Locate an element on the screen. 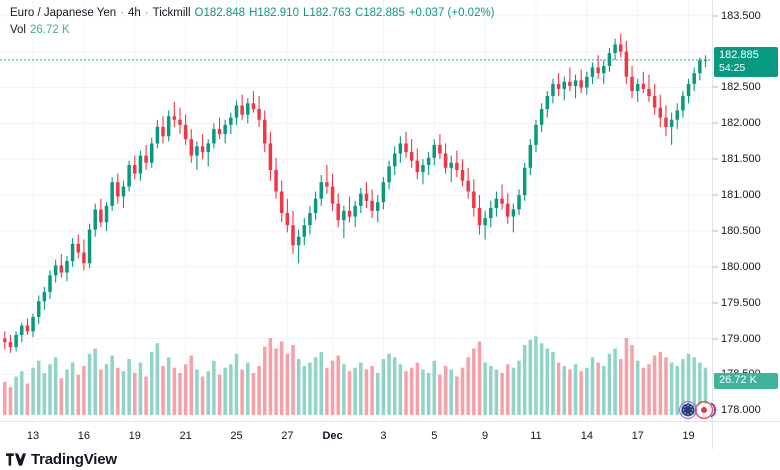 The image size is (780, 470). time-tick-label: 17 is located at coordinates (637, 436).